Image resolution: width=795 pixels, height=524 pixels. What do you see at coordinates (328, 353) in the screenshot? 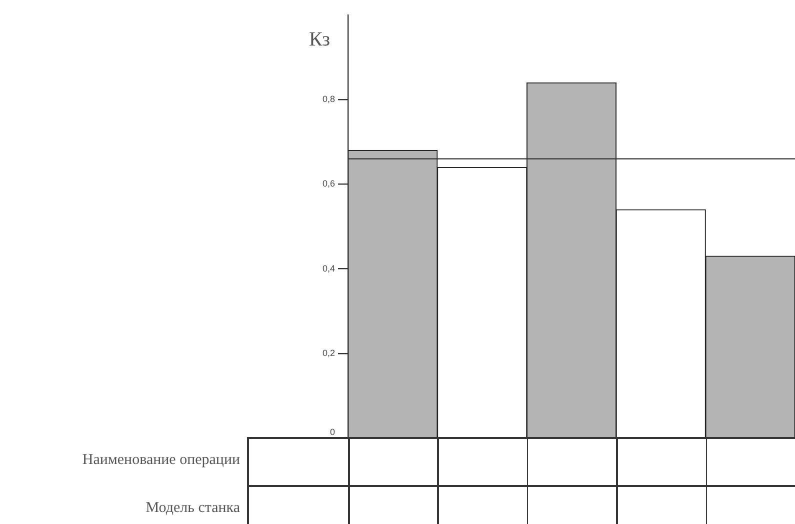
I see `y-tick-label: 0,2` at bounding box center [328, 353].